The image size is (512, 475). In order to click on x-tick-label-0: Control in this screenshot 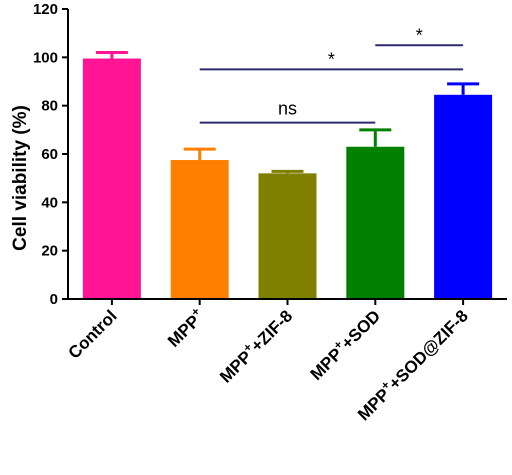, I will do `click(93, 334)`.